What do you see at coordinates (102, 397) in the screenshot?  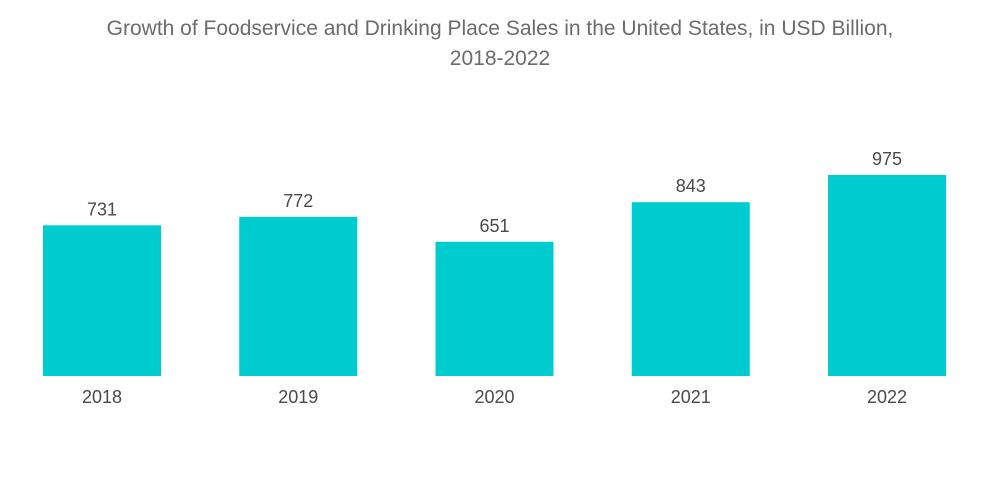 I see `x-tick-label-2018: 2018` at bounding box center [102, 397].